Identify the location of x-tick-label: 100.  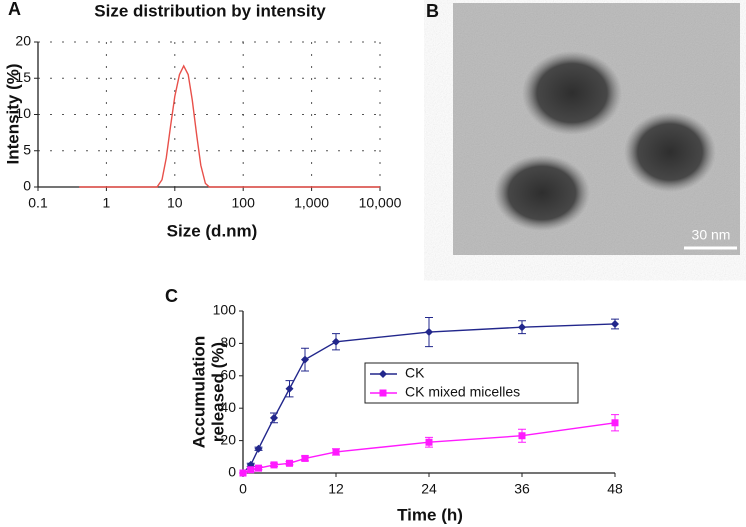
(244, 203).